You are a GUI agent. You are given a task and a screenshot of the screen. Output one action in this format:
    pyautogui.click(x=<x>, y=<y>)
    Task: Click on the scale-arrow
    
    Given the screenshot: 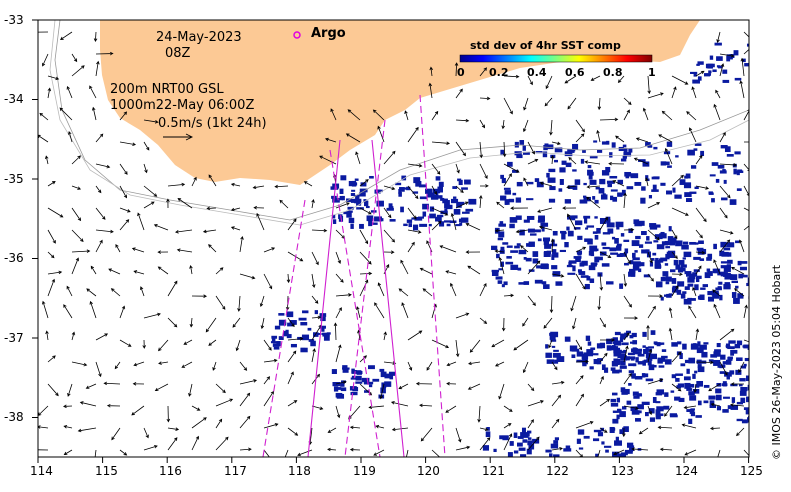 What is the action you would take?
    pyautogui.click(x=178, y=137)
    